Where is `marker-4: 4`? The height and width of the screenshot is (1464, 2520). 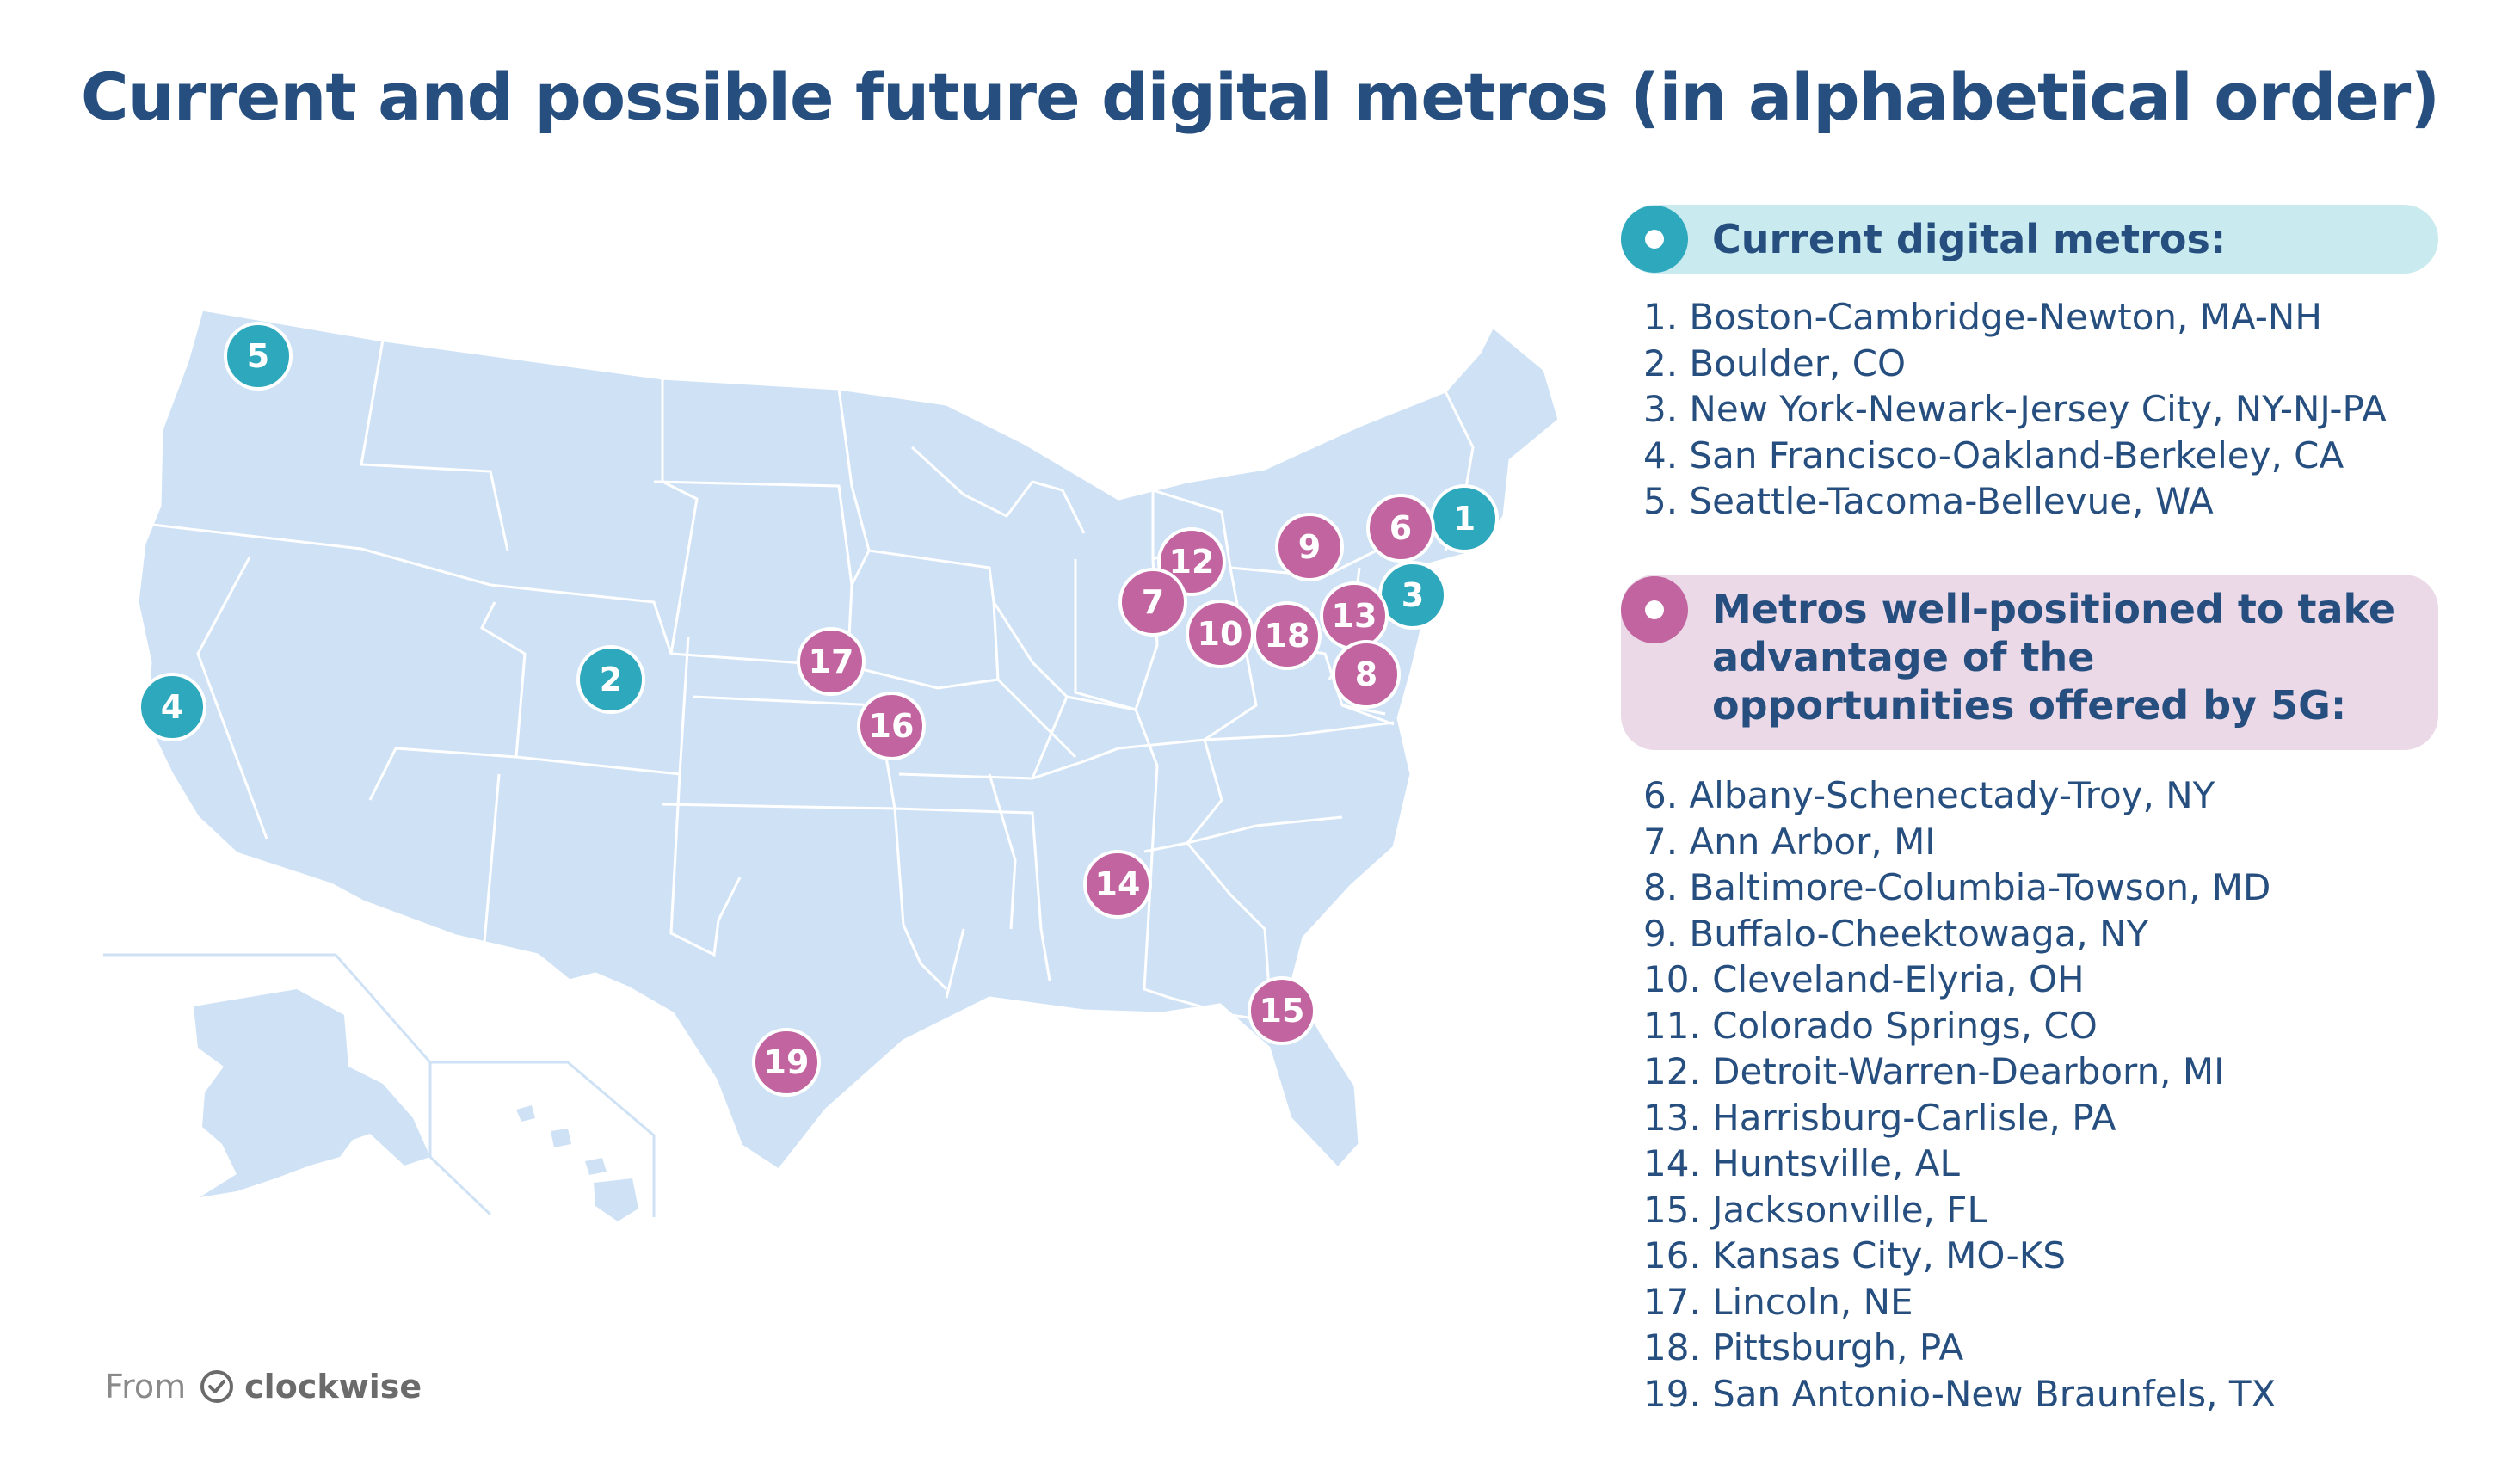
marker-4: 4 is located at coordinates (172, 707).